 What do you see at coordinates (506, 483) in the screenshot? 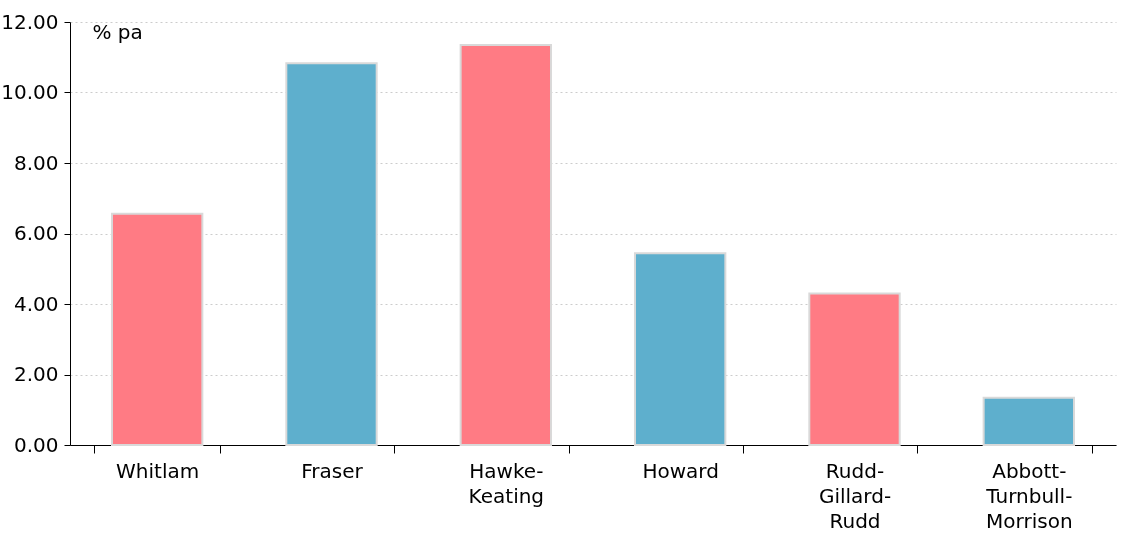
I see `x-tick-label: Hawke-Keating` at bounding box center [506, 483].